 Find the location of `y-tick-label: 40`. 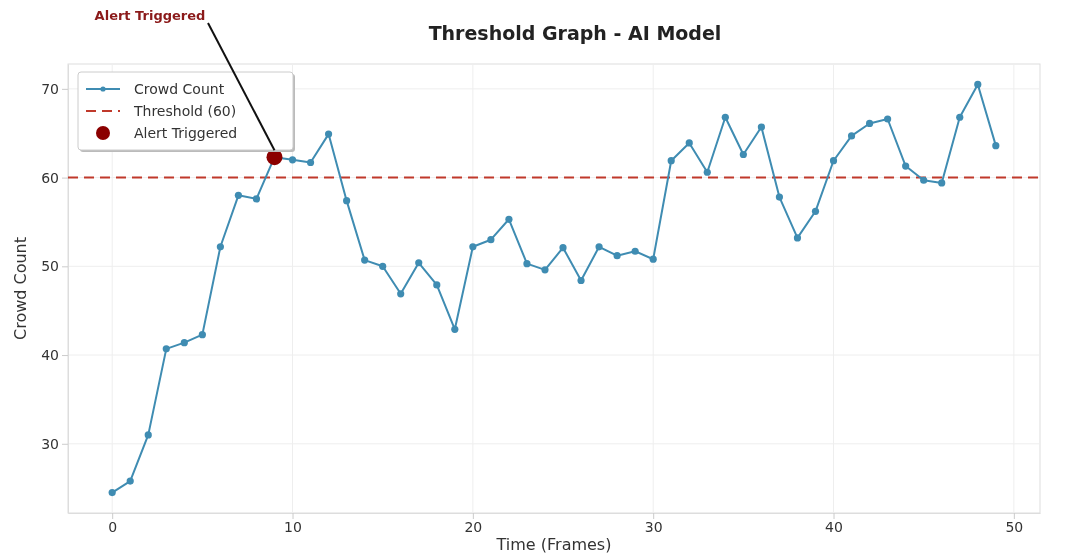

y-tick-label: 40 is located at coordinates (50, 355).